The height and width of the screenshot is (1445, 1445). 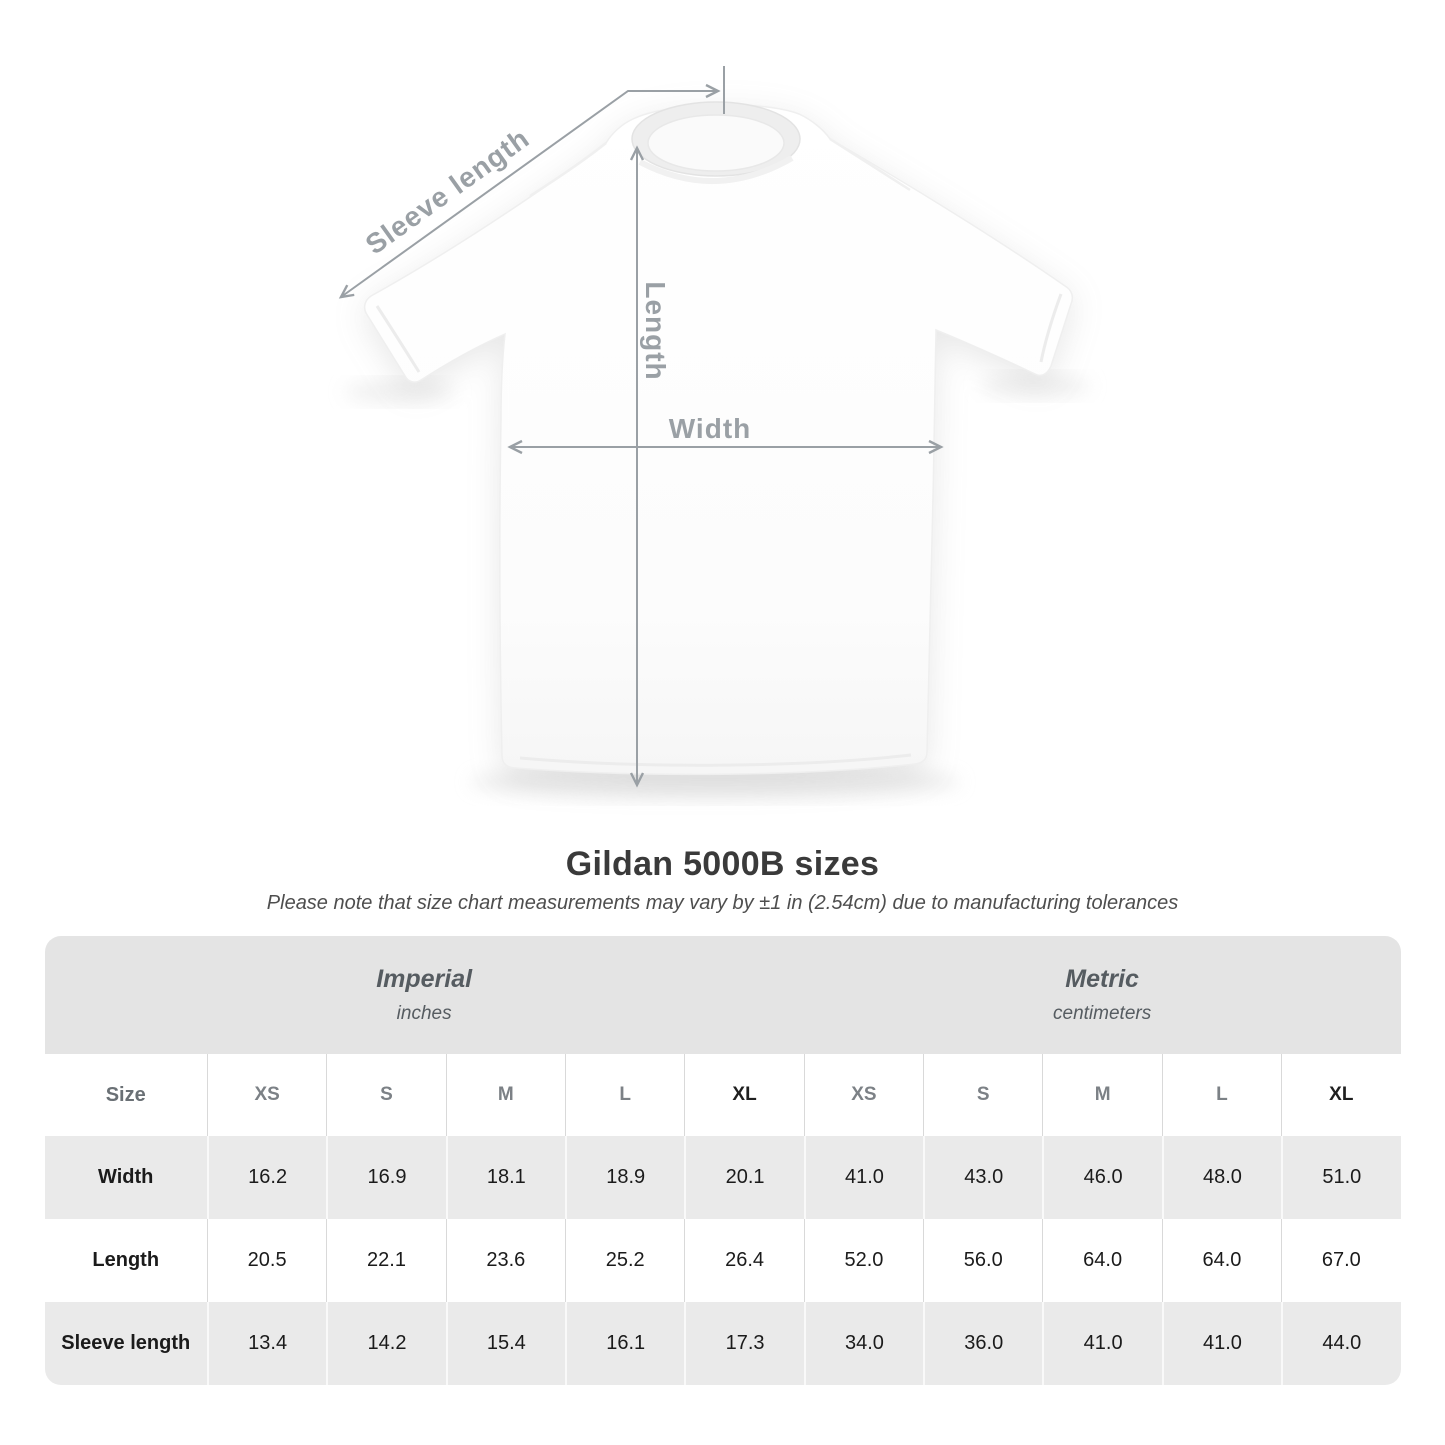 I want to click on value-cell: 48.0, so click(x=1221, y=1177).